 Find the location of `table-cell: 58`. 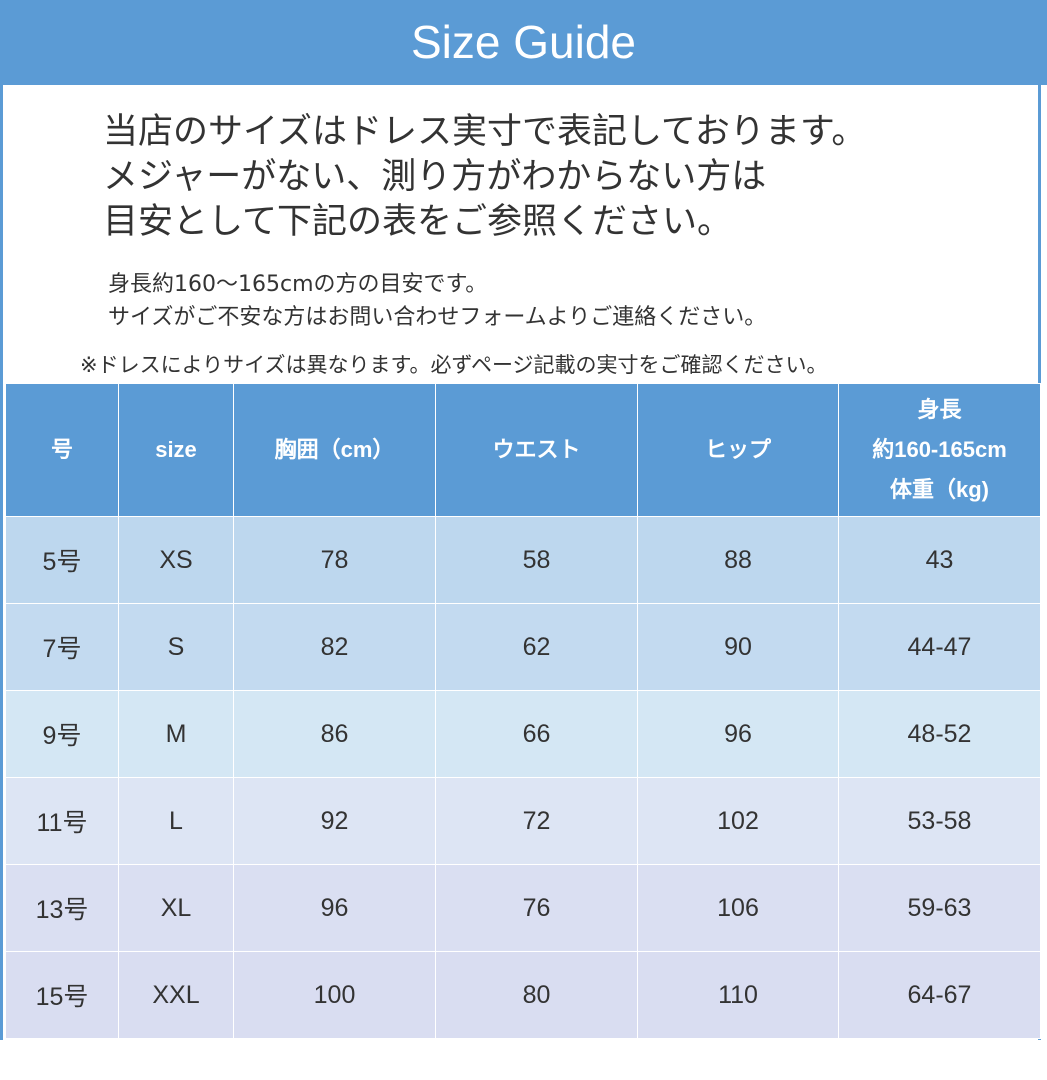

table-cell: 58 is located at coordinates (536, 560).